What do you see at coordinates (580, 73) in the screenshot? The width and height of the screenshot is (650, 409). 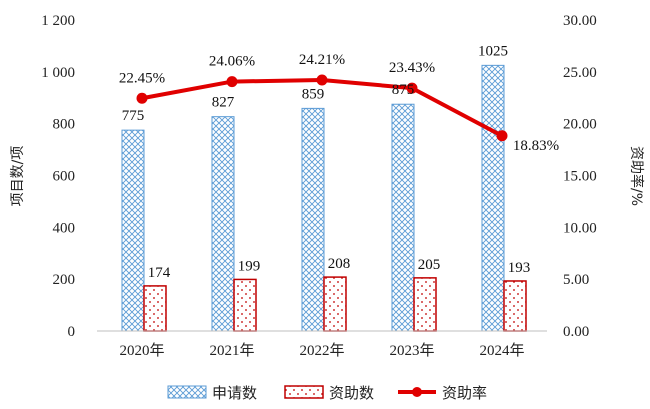 I see `y2-tick-label: 25.00` at bounding box center [580, 73].